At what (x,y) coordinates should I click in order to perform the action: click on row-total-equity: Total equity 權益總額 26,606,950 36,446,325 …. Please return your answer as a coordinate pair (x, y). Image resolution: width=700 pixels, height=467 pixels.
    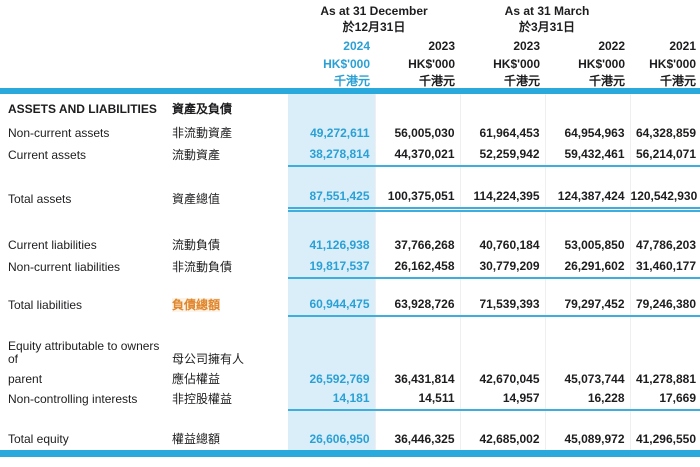
    Looking at the image, I should click on (350, 441).